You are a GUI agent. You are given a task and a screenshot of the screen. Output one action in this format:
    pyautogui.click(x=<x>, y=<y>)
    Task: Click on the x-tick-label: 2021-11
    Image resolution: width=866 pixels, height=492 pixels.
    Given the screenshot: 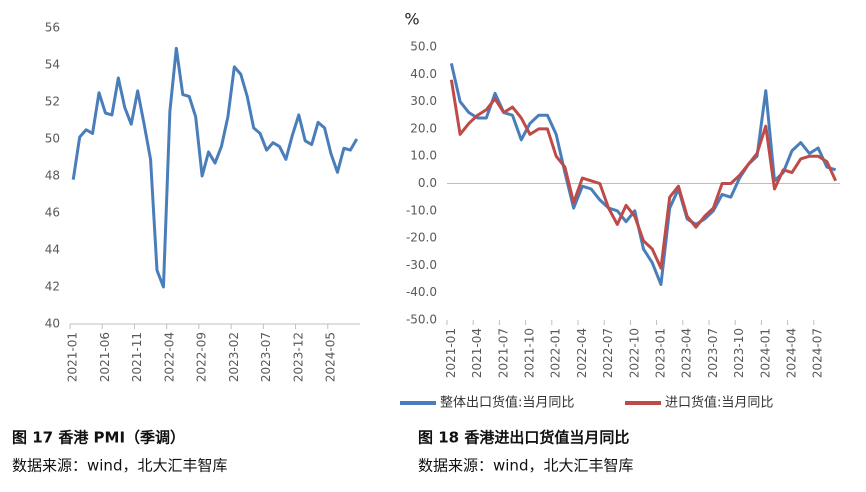 What is the action you would take?
    pyautogui.click(x=137, y=357)
    